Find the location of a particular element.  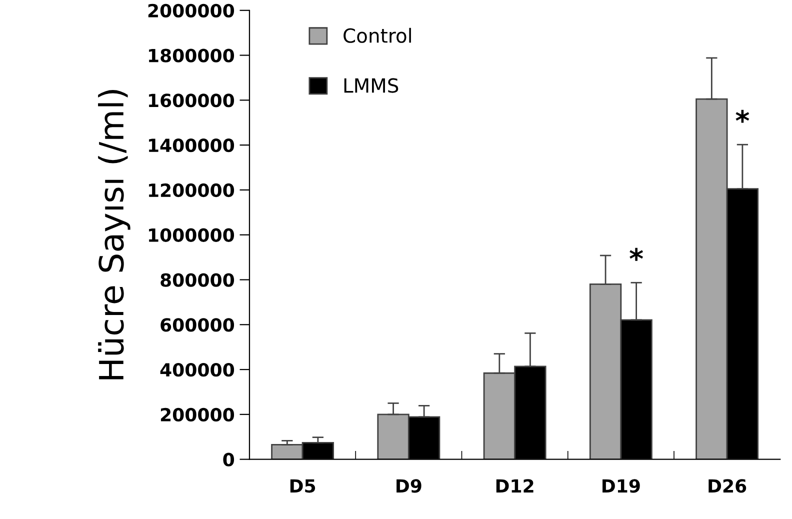

y-tick-label: 2000000 is located at coordinates (191, 11).